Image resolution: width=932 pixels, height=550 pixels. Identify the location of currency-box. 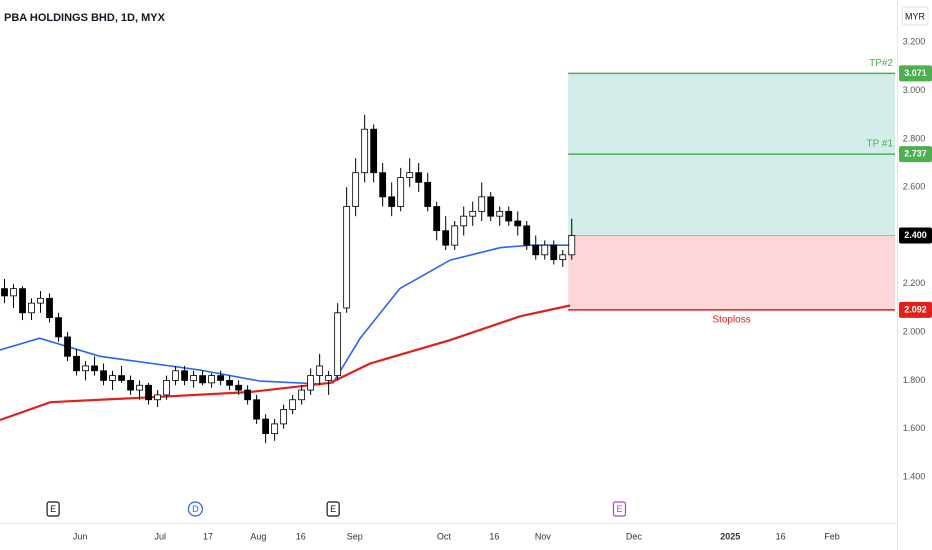
(915, 16).